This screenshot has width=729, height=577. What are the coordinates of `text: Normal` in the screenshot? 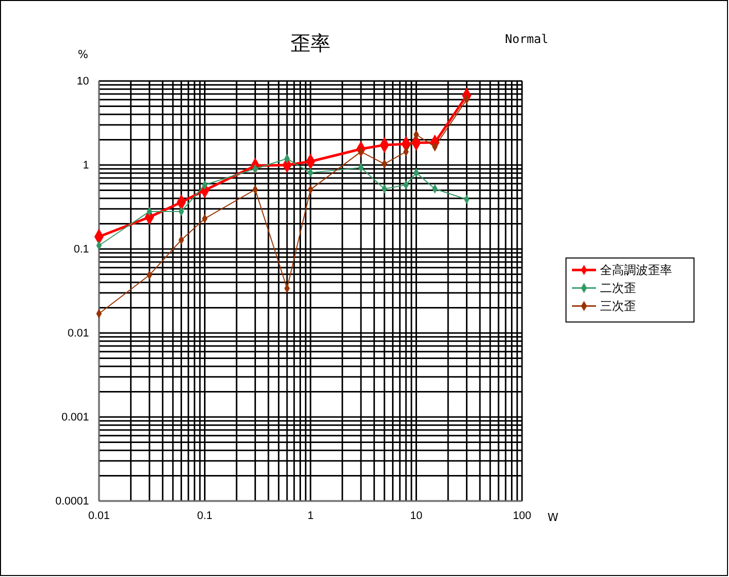 It's located at (526, 39).